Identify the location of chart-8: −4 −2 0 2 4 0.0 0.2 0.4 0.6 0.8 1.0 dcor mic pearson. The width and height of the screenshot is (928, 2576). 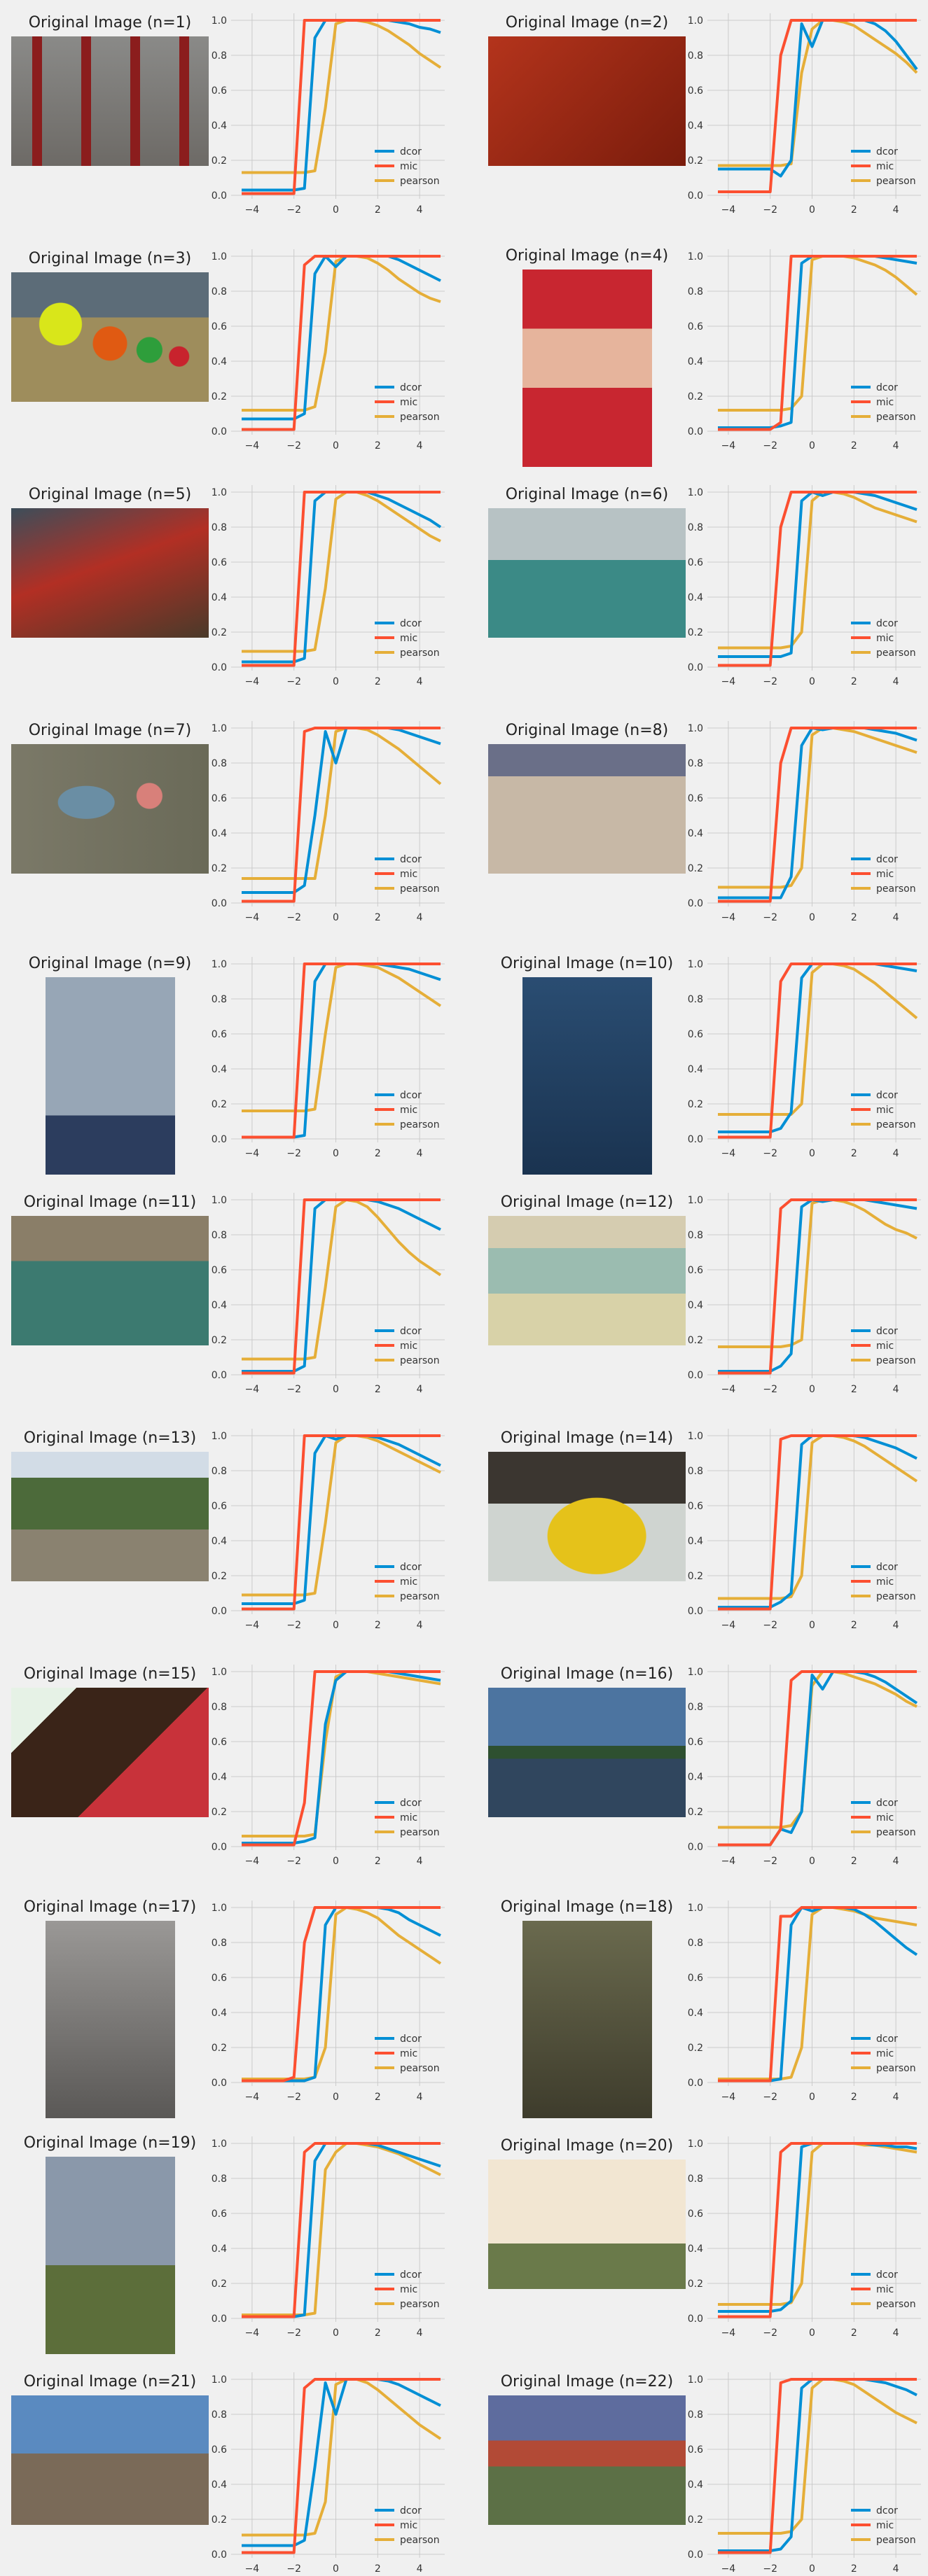
(804, 822).